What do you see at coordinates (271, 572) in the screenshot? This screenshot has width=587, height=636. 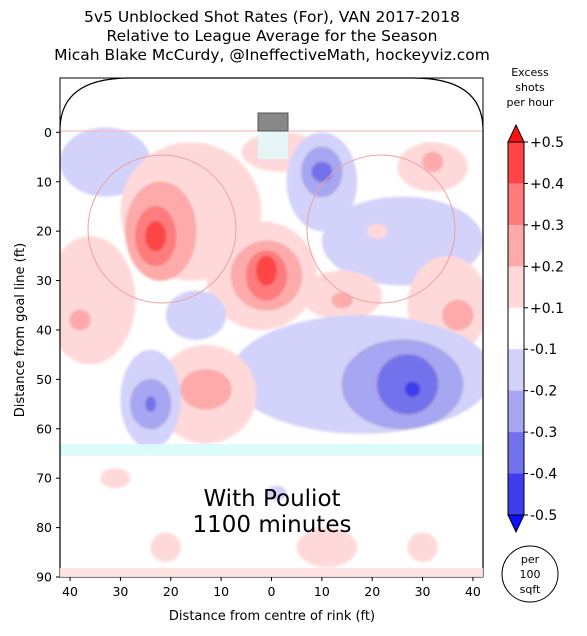 I see `centre-line` at bounding box center [271, 572].